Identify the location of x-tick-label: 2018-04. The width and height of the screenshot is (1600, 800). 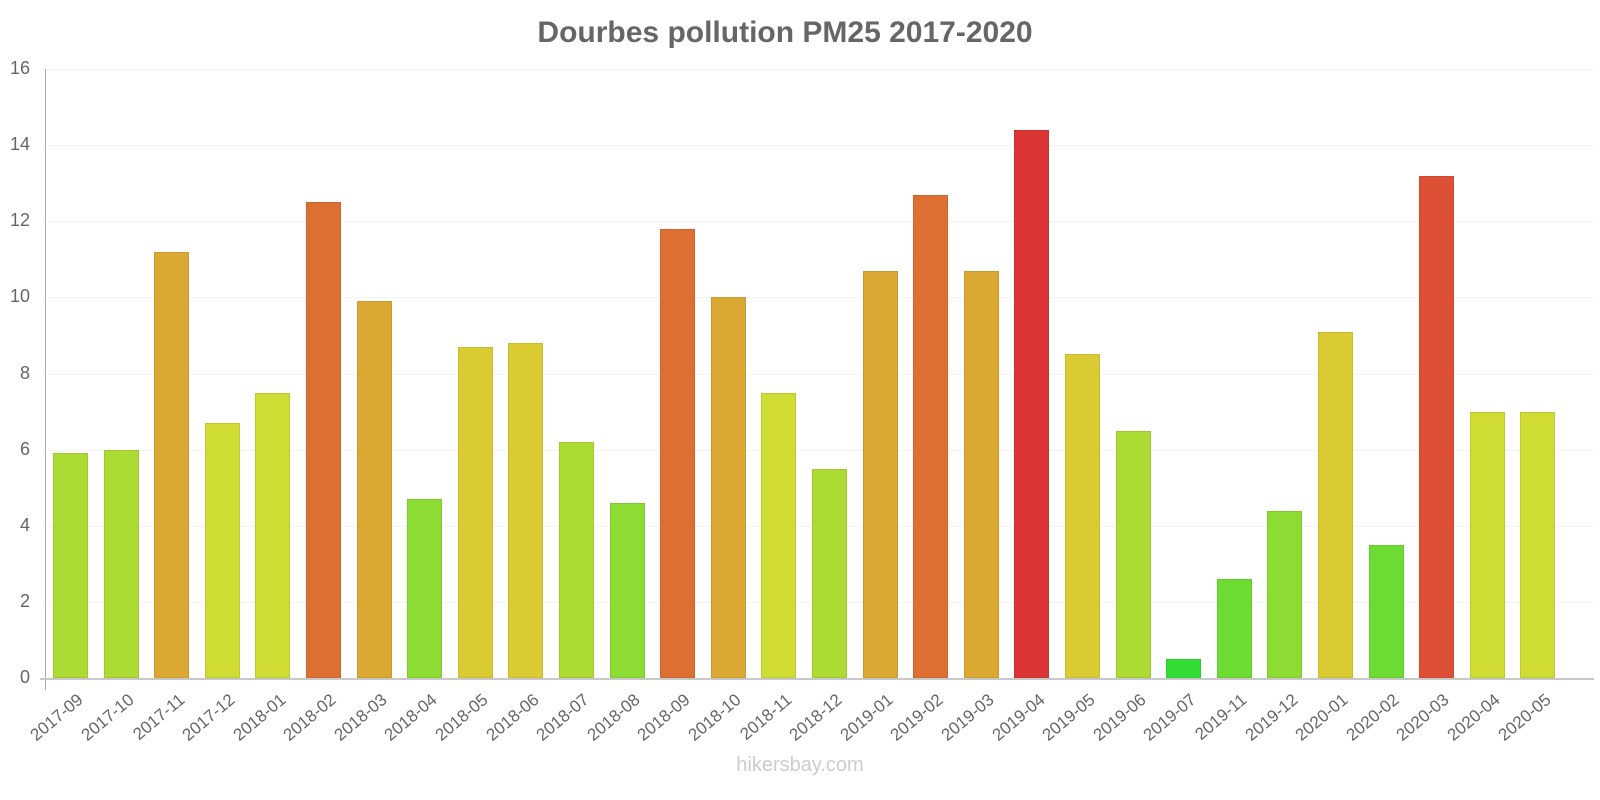
(410, 717).